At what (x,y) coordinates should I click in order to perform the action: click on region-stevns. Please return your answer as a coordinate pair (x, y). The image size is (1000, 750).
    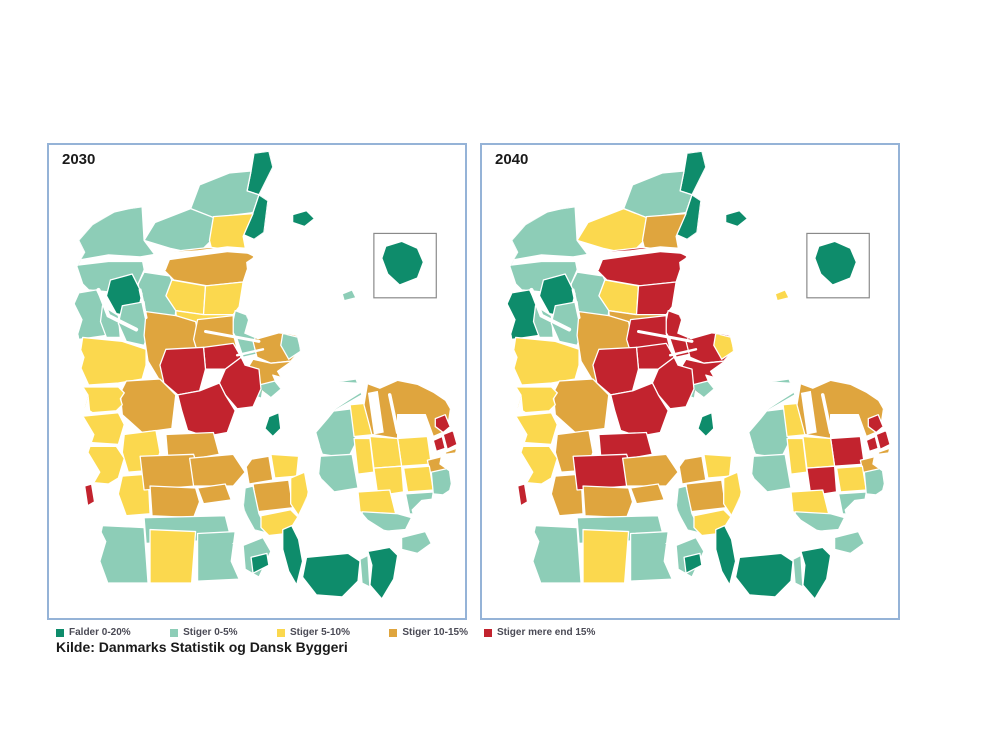
    Looking at the image, I should click on (442, 482).